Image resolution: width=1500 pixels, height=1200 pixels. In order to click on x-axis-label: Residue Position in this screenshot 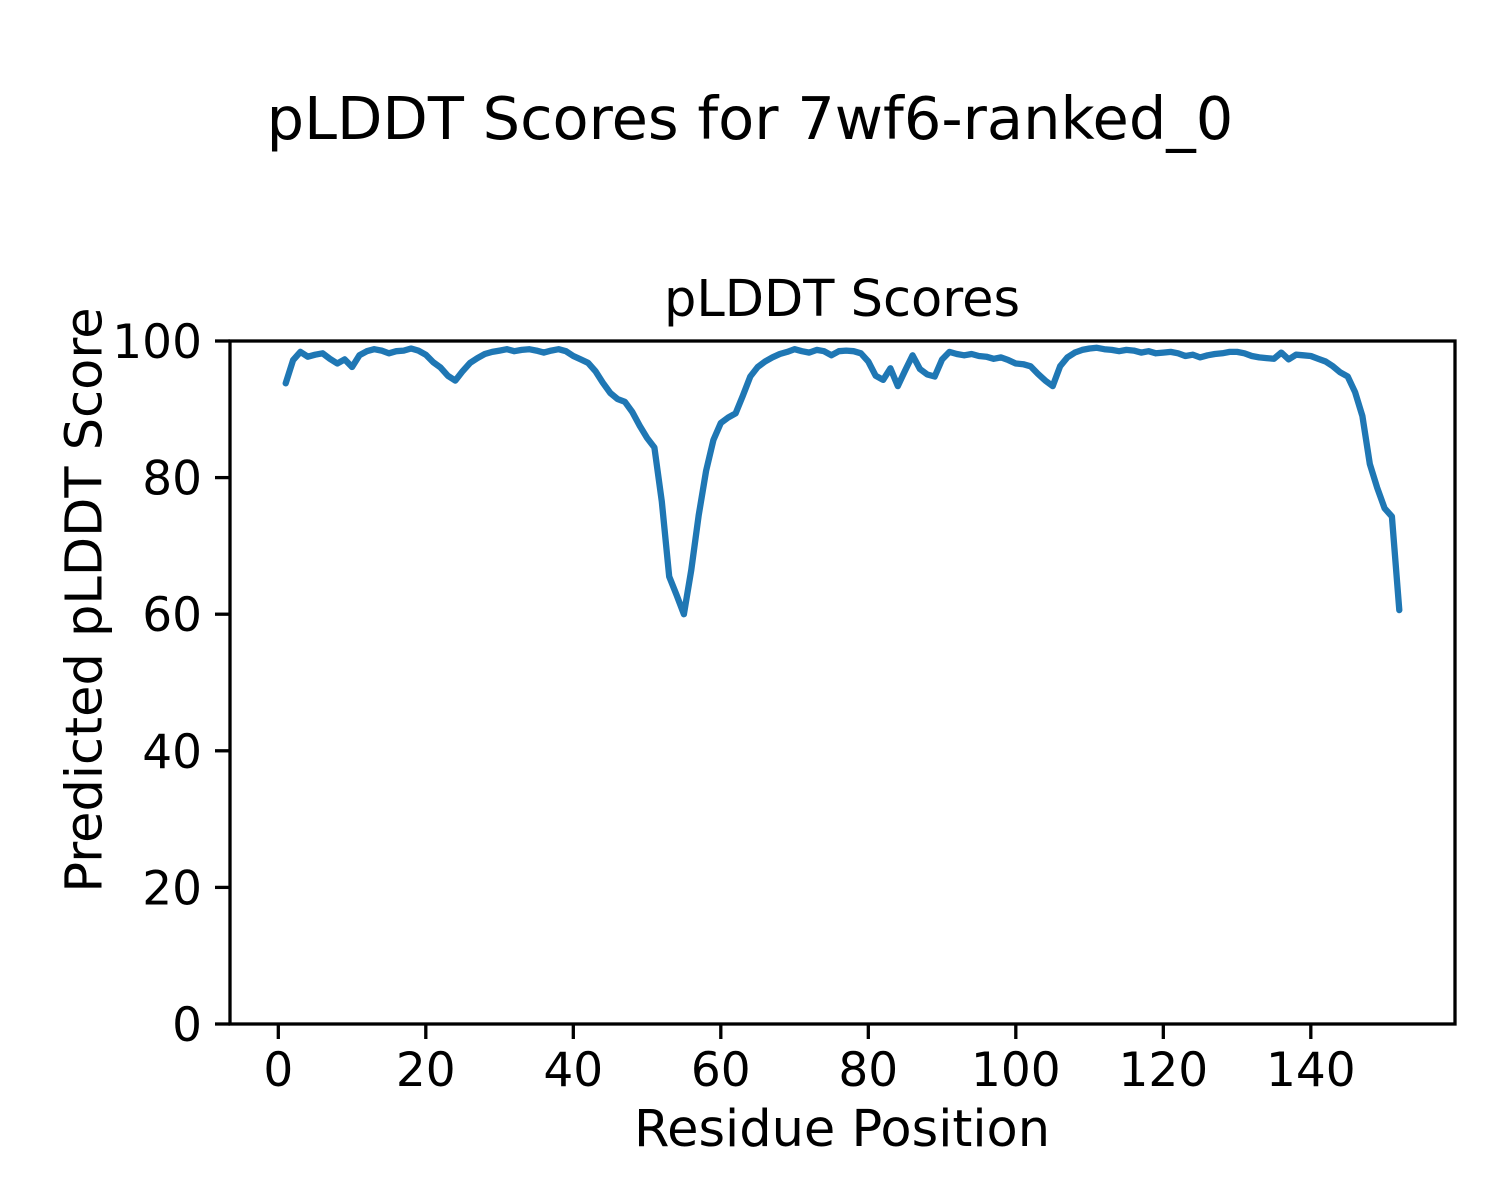, I will do `click(842, 1129)`.